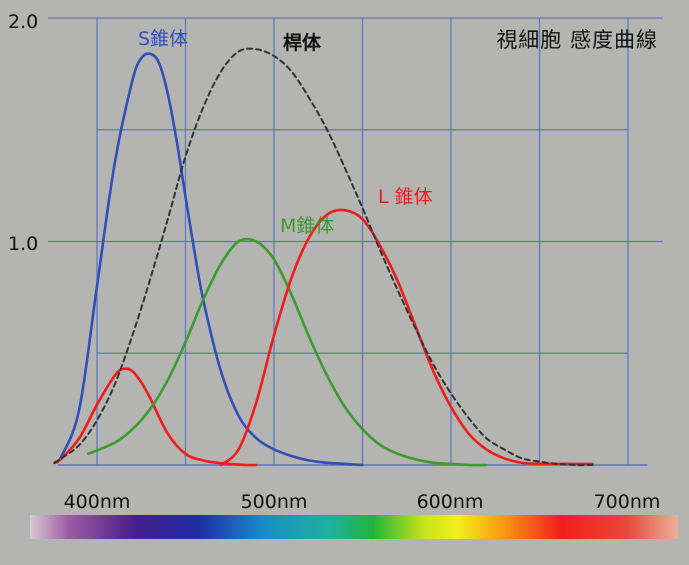  I want to click on visible-spectrum-bar, so click(354, 527).